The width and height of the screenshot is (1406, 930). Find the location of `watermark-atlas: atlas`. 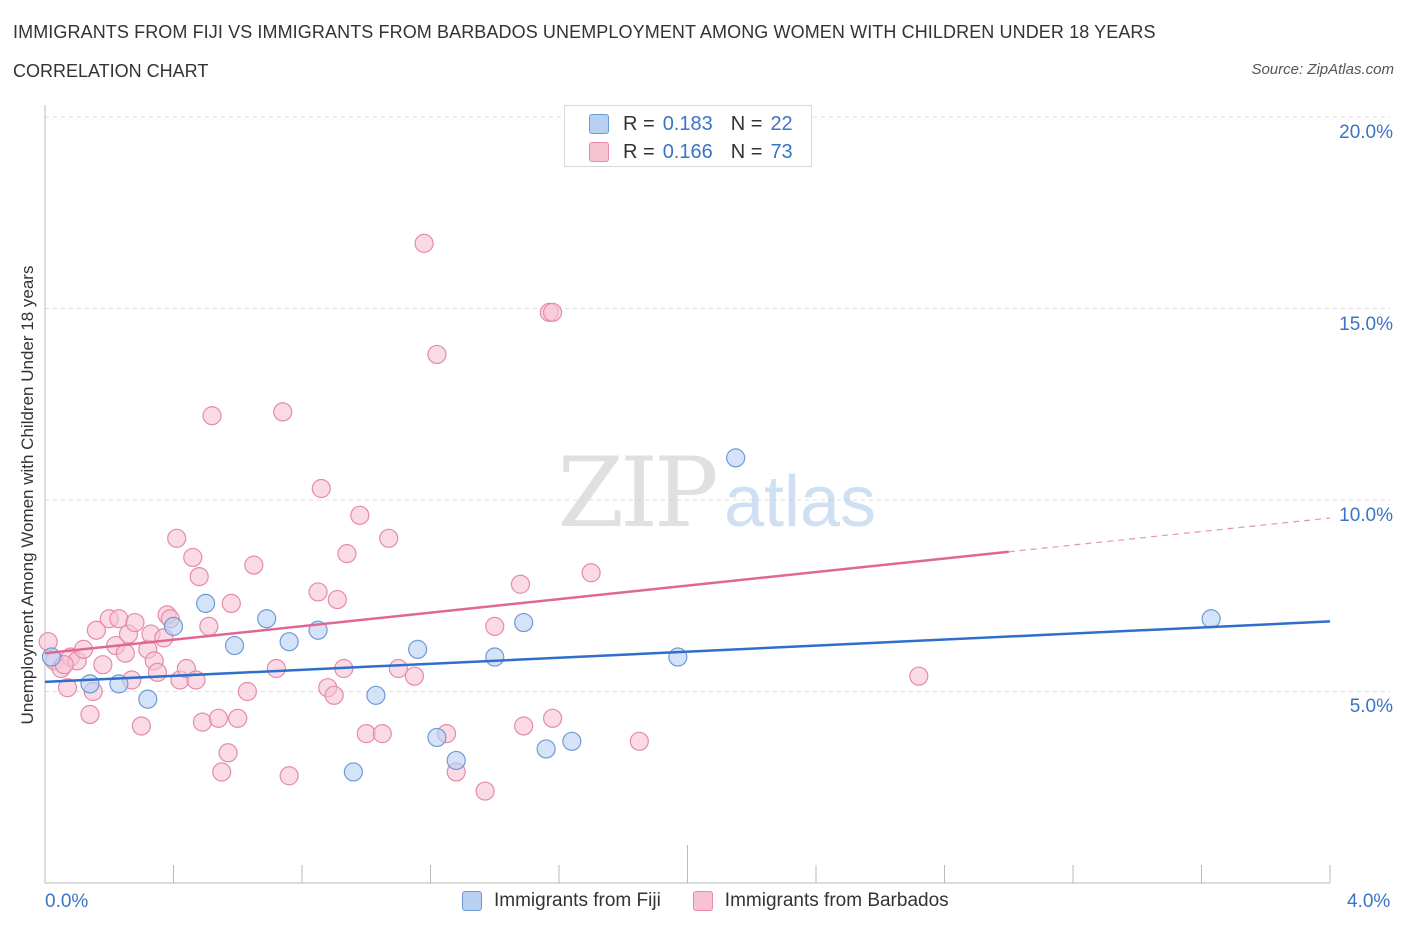

watermark-atlas: atlas is located at coordinates (800, 502).